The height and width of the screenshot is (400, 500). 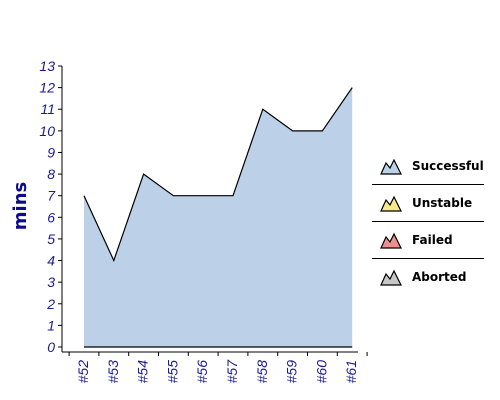 What do you see at coordinates (215, 367) in the screenshot?
I see `x-axis: #52 #53 #54 #55 #56 #57 #58 #59 #60 #61` at bounding box center [215, 367].